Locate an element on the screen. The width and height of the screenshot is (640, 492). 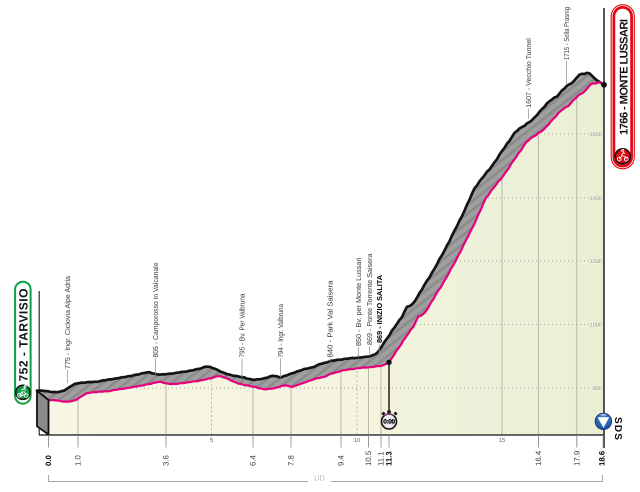
svg-text: 794 - Ingr. Valbruna is located at coordinates (280, 331).